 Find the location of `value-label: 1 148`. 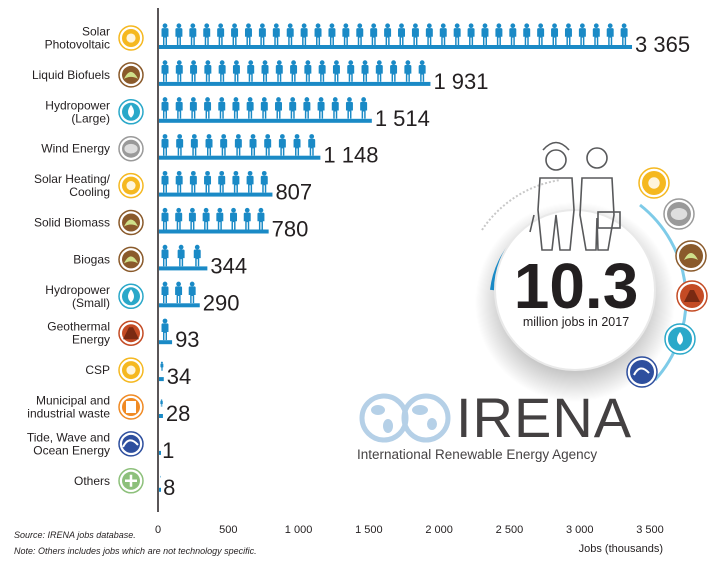

value-label: 1 148 is located at coordinates (350, 155).